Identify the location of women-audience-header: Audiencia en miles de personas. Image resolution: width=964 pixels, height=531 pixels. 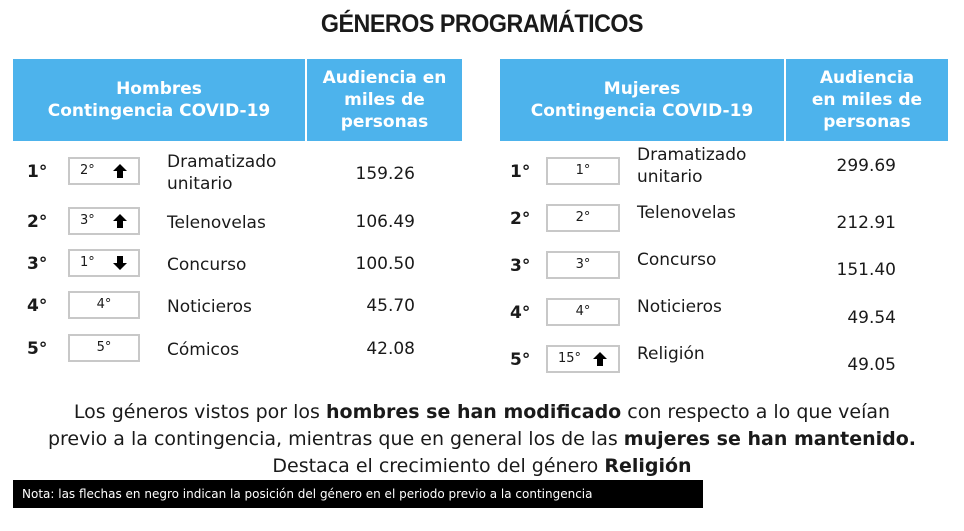
(867, 100).